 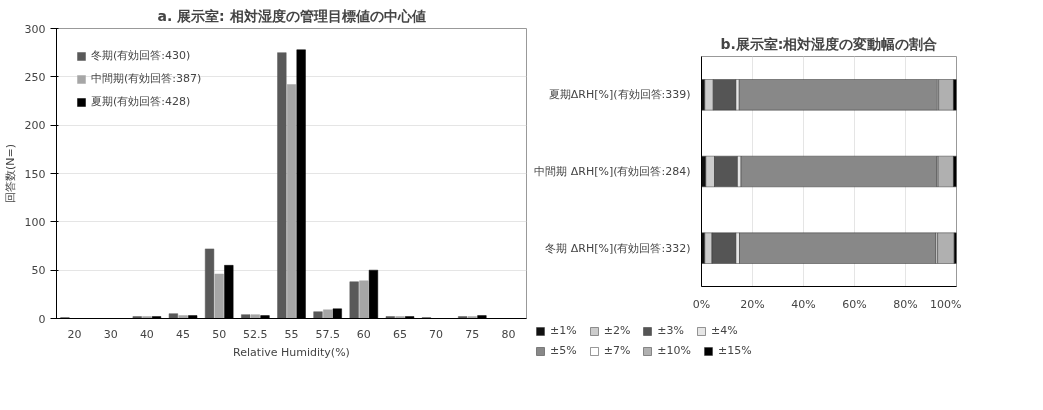 What do you see at coordinates (291, 352) in the screenshot?
I see `x-axis-title: Relative Humidity(%)` at bounding box center [291, 352].